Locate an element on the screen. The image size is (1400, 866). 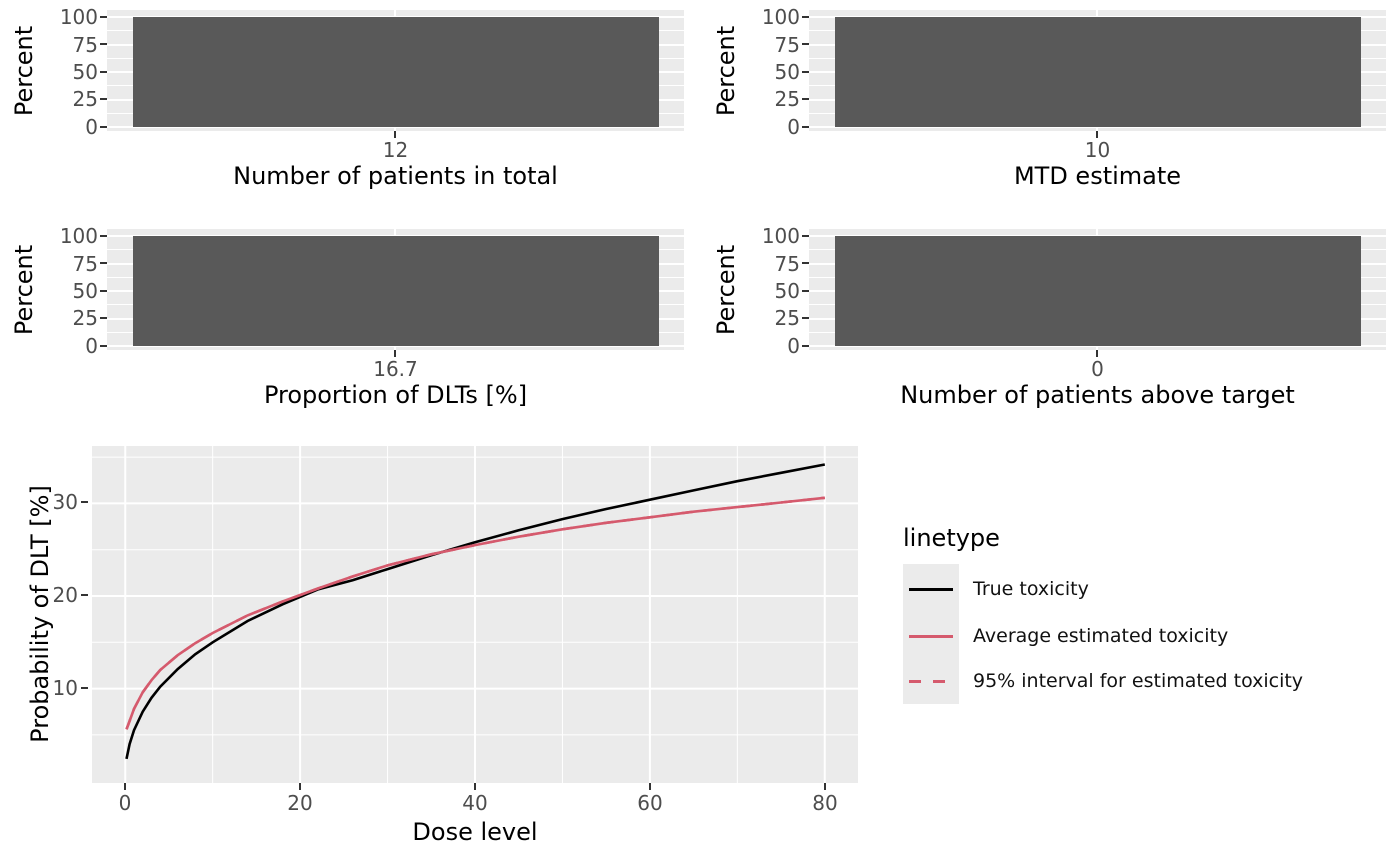
x-tick-label: 60 is located at coordinates (650, 803).